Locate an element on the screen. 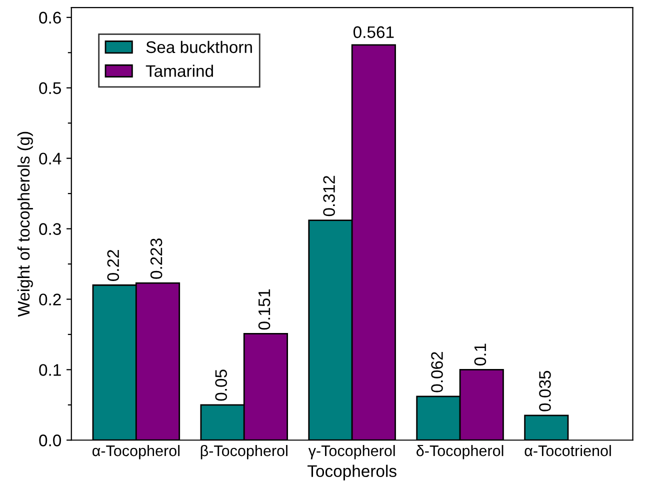  x-axis-title: Tocopherols is located at coordinates (352, 472).